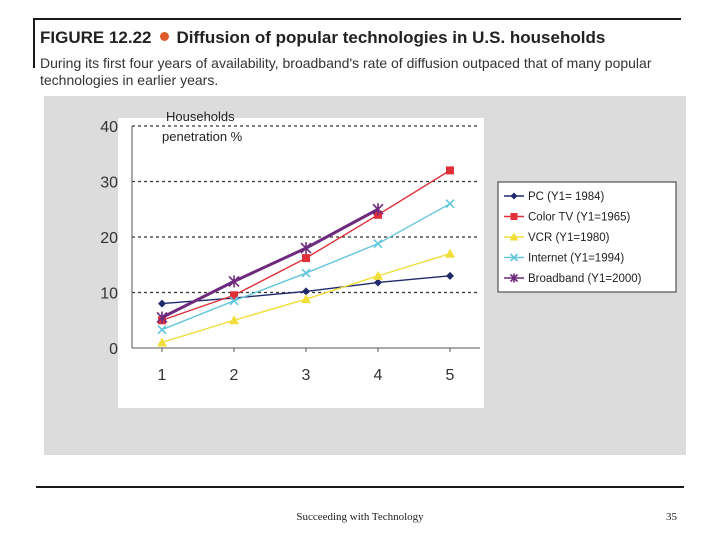 The height and width of the screenshot is (540, 720). Describe the element at coordinates (357, 19) in the screenshot. I see `top-rule-horizontal` at that location.